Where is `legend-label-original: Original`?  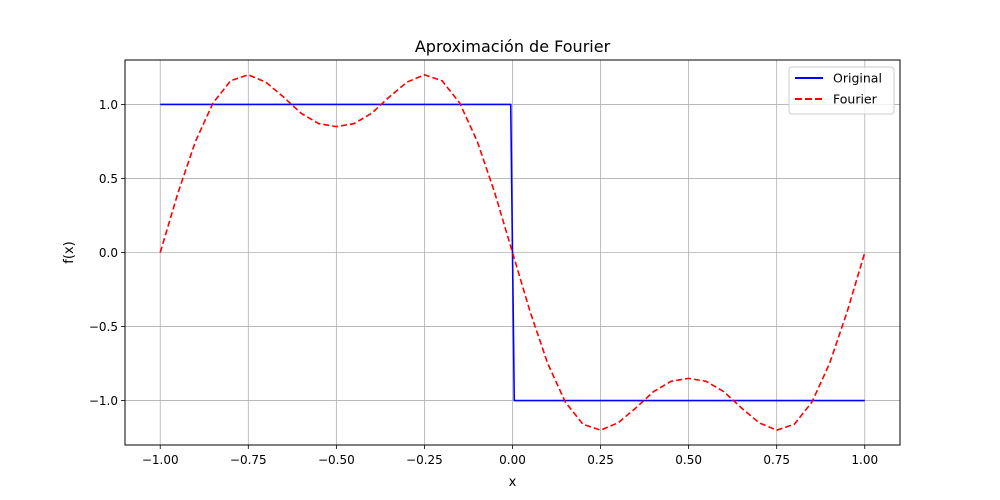 legend-label-original: Original is located at coordinates (857, 78).